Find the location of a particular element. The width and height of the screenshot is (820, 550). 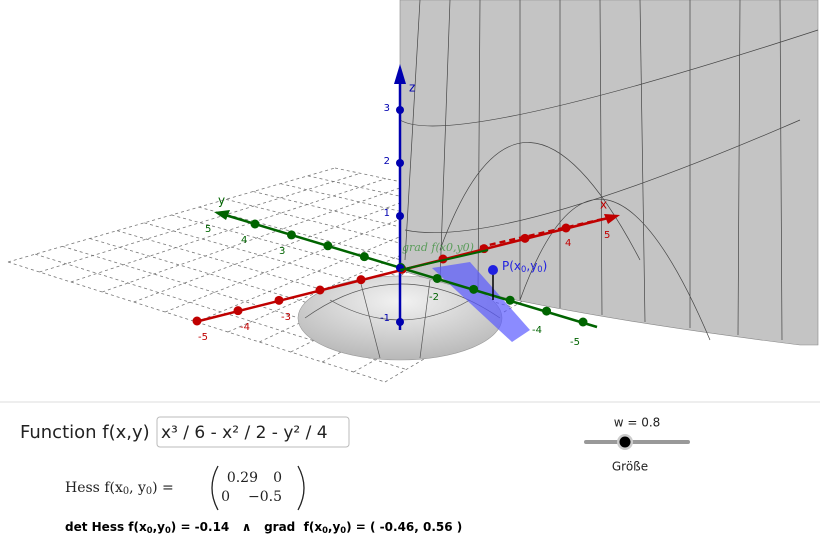

tangent-plane is located at coordinates (481, 302).